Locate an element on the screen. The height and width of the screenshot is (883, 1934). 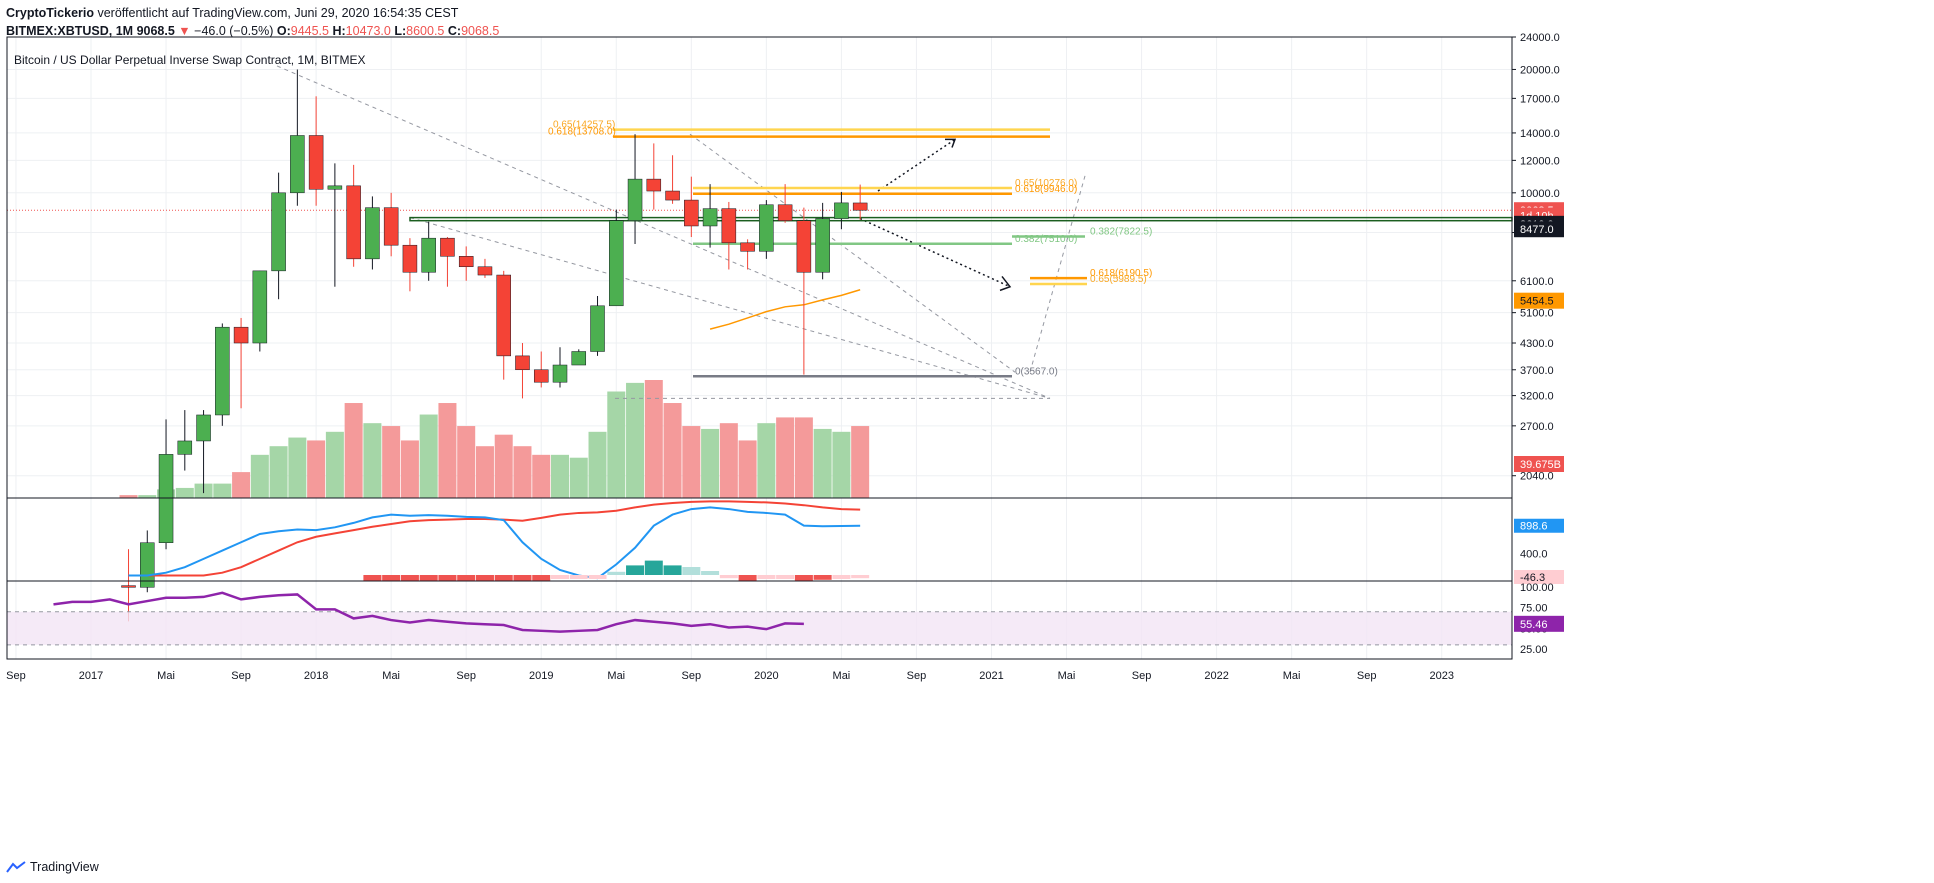
rsi-tick-label: 25.00 is located at coordinates (1534, 650).